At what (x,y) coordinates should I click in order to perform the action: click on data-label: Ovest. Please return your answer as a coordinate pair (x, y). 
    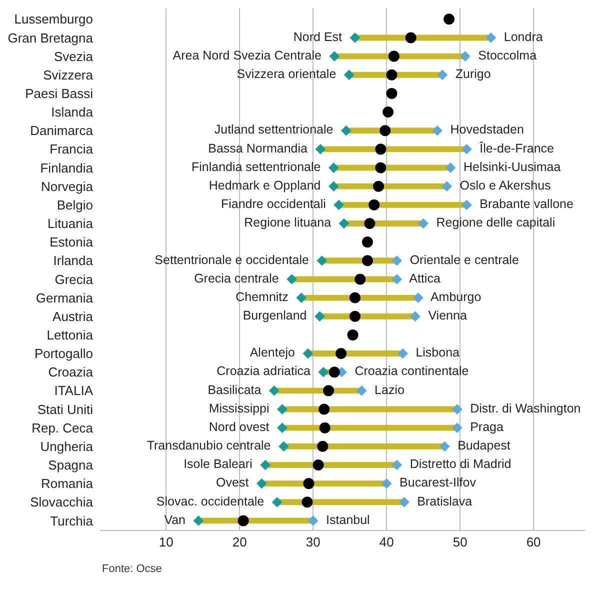
    Looking at the image, I should click on (232, 483).